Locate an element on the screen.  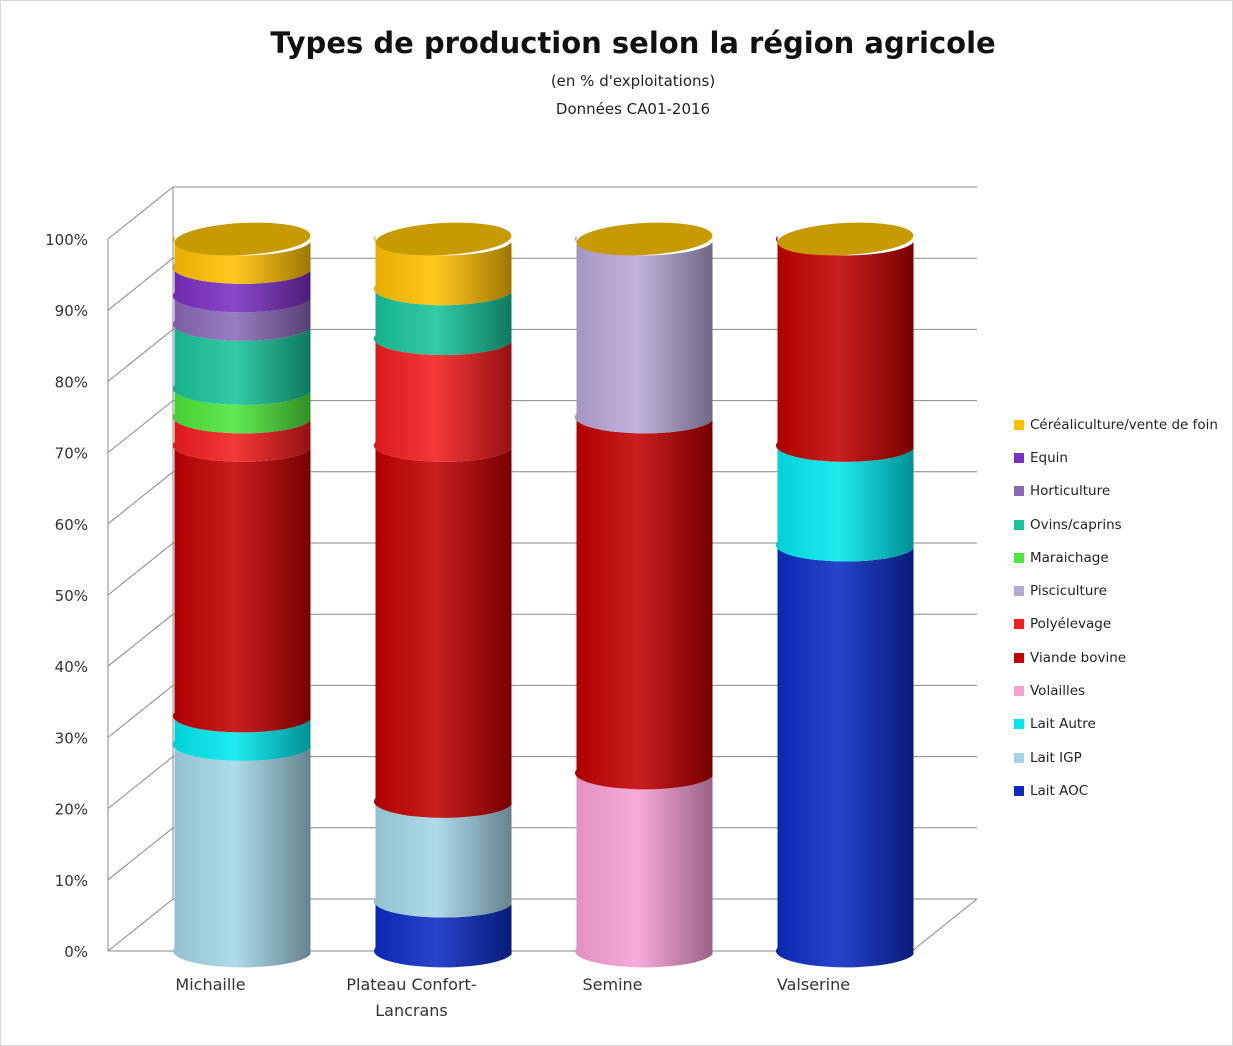
legend-label: Céréaliculture/vente de foin is located at coordinates (1124, 424).